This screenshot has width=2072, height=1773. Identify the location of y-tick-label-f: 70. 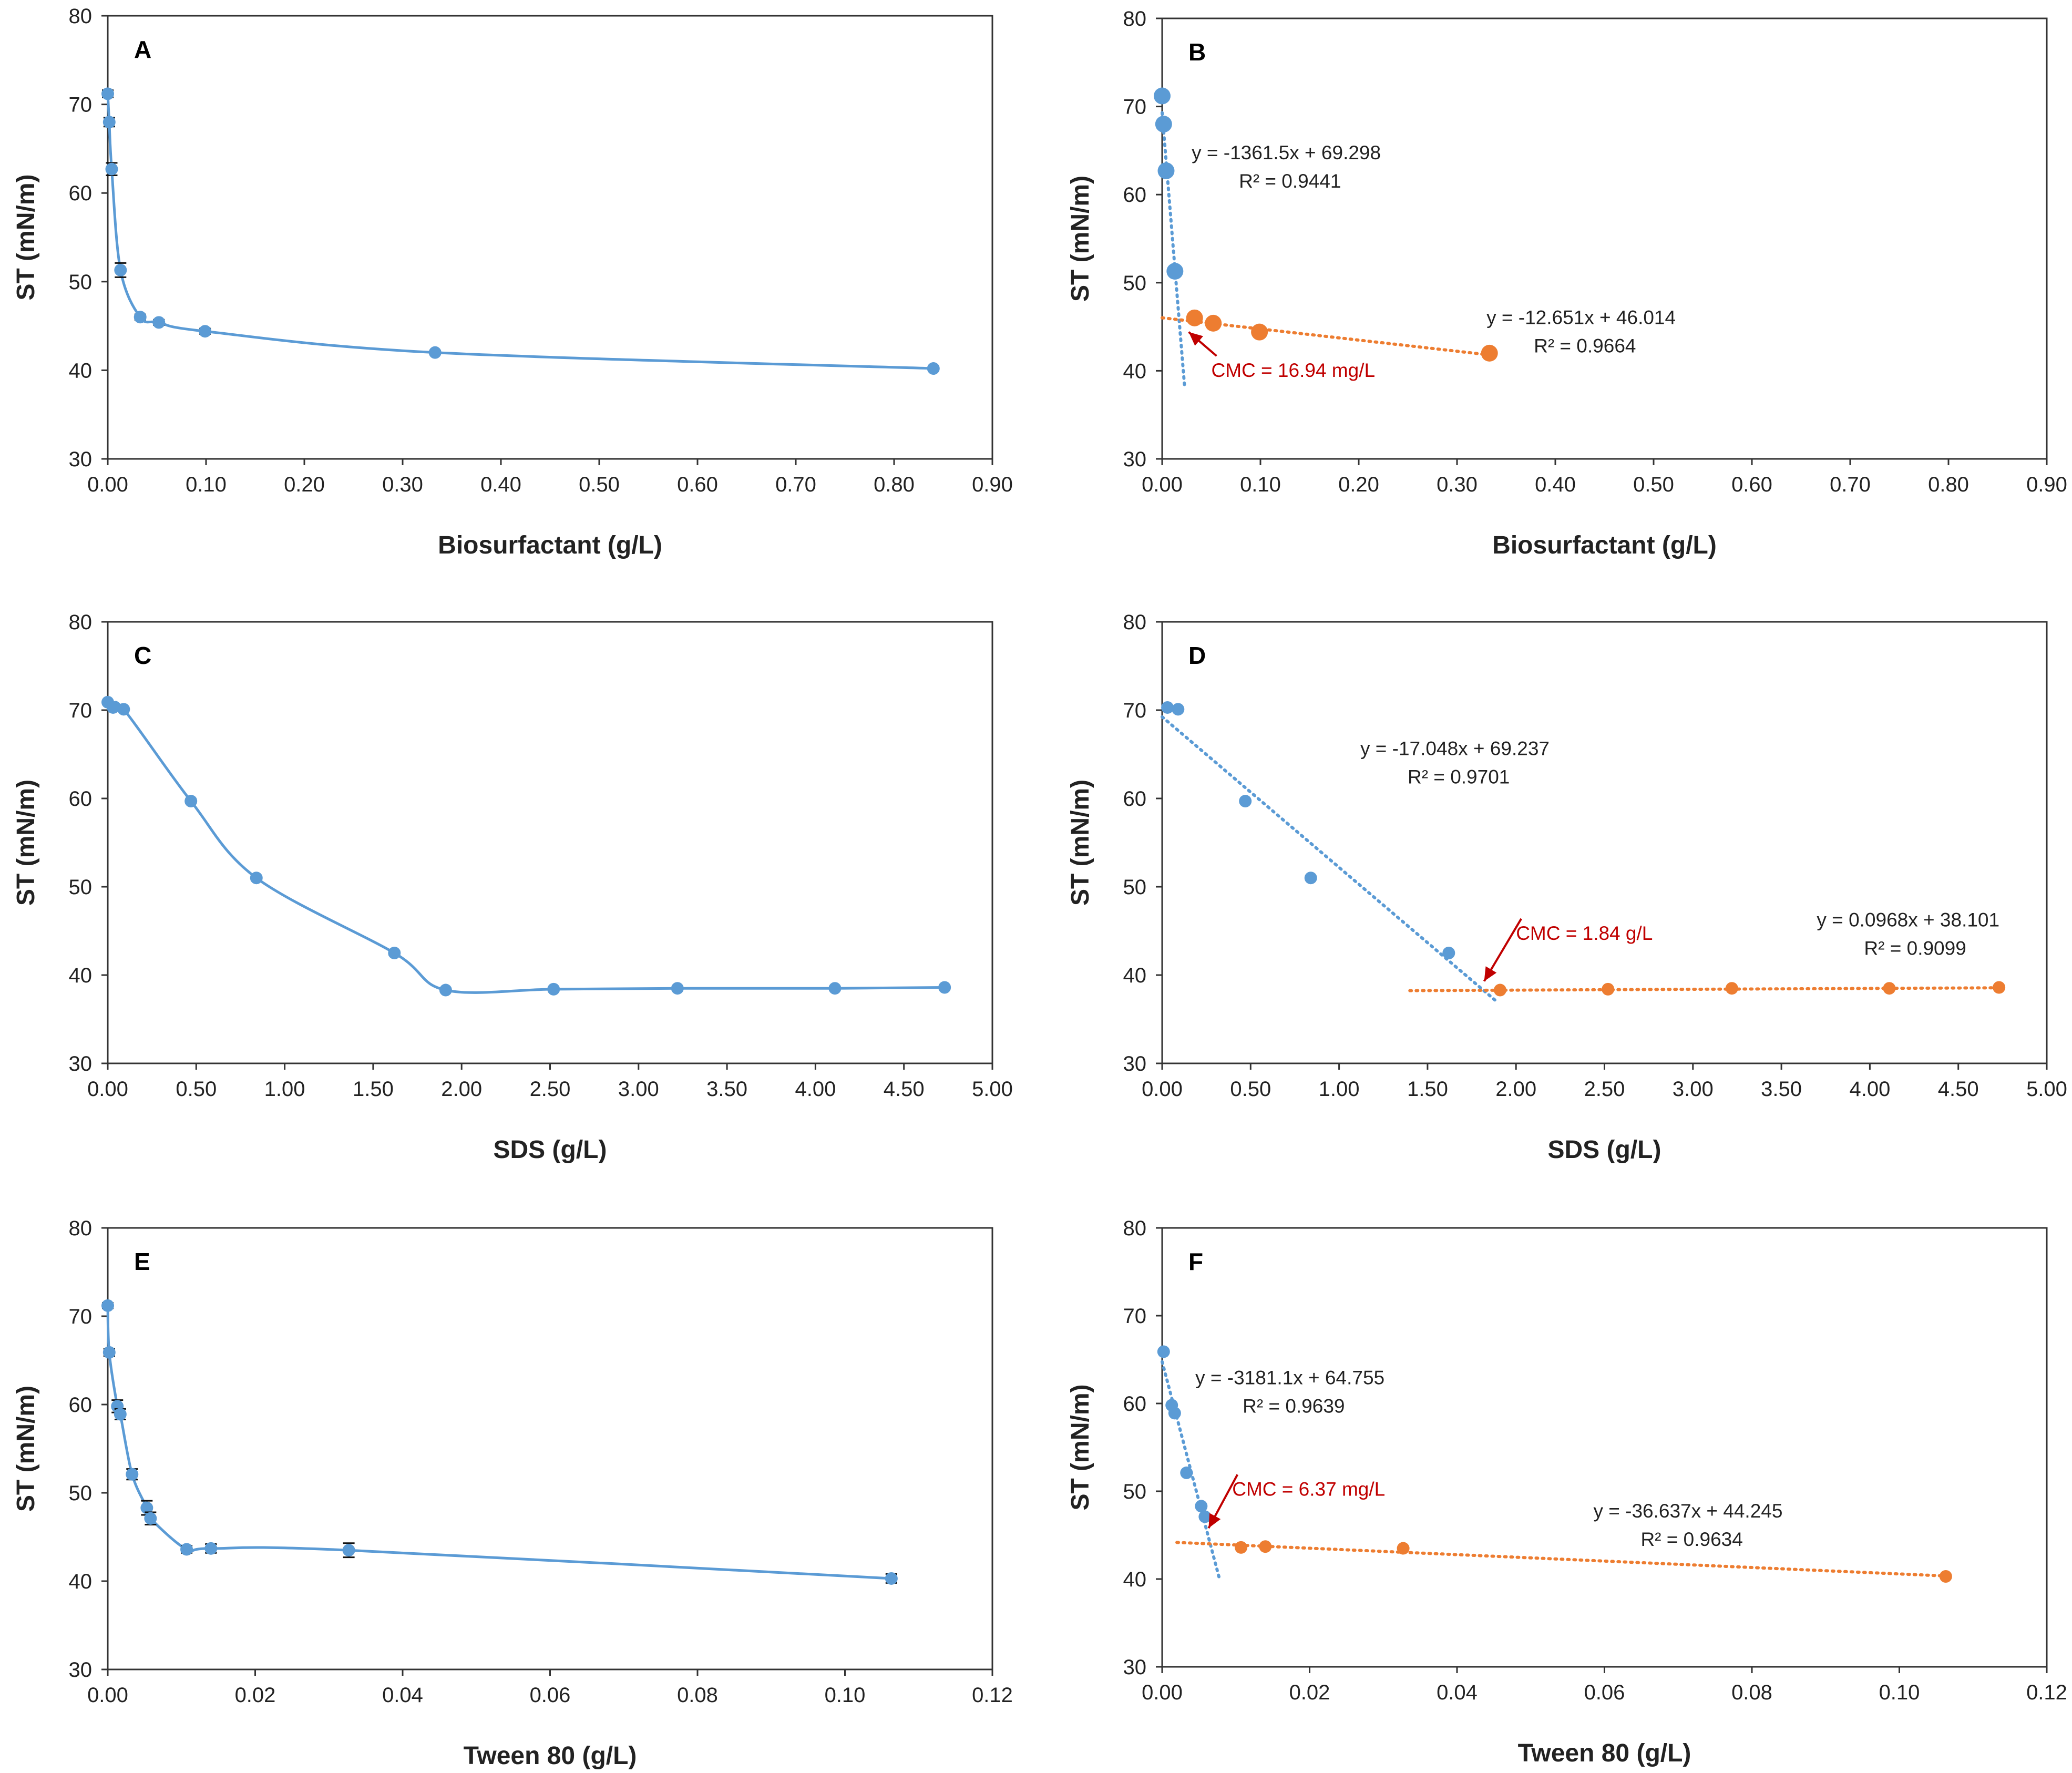
(1135, 1316).